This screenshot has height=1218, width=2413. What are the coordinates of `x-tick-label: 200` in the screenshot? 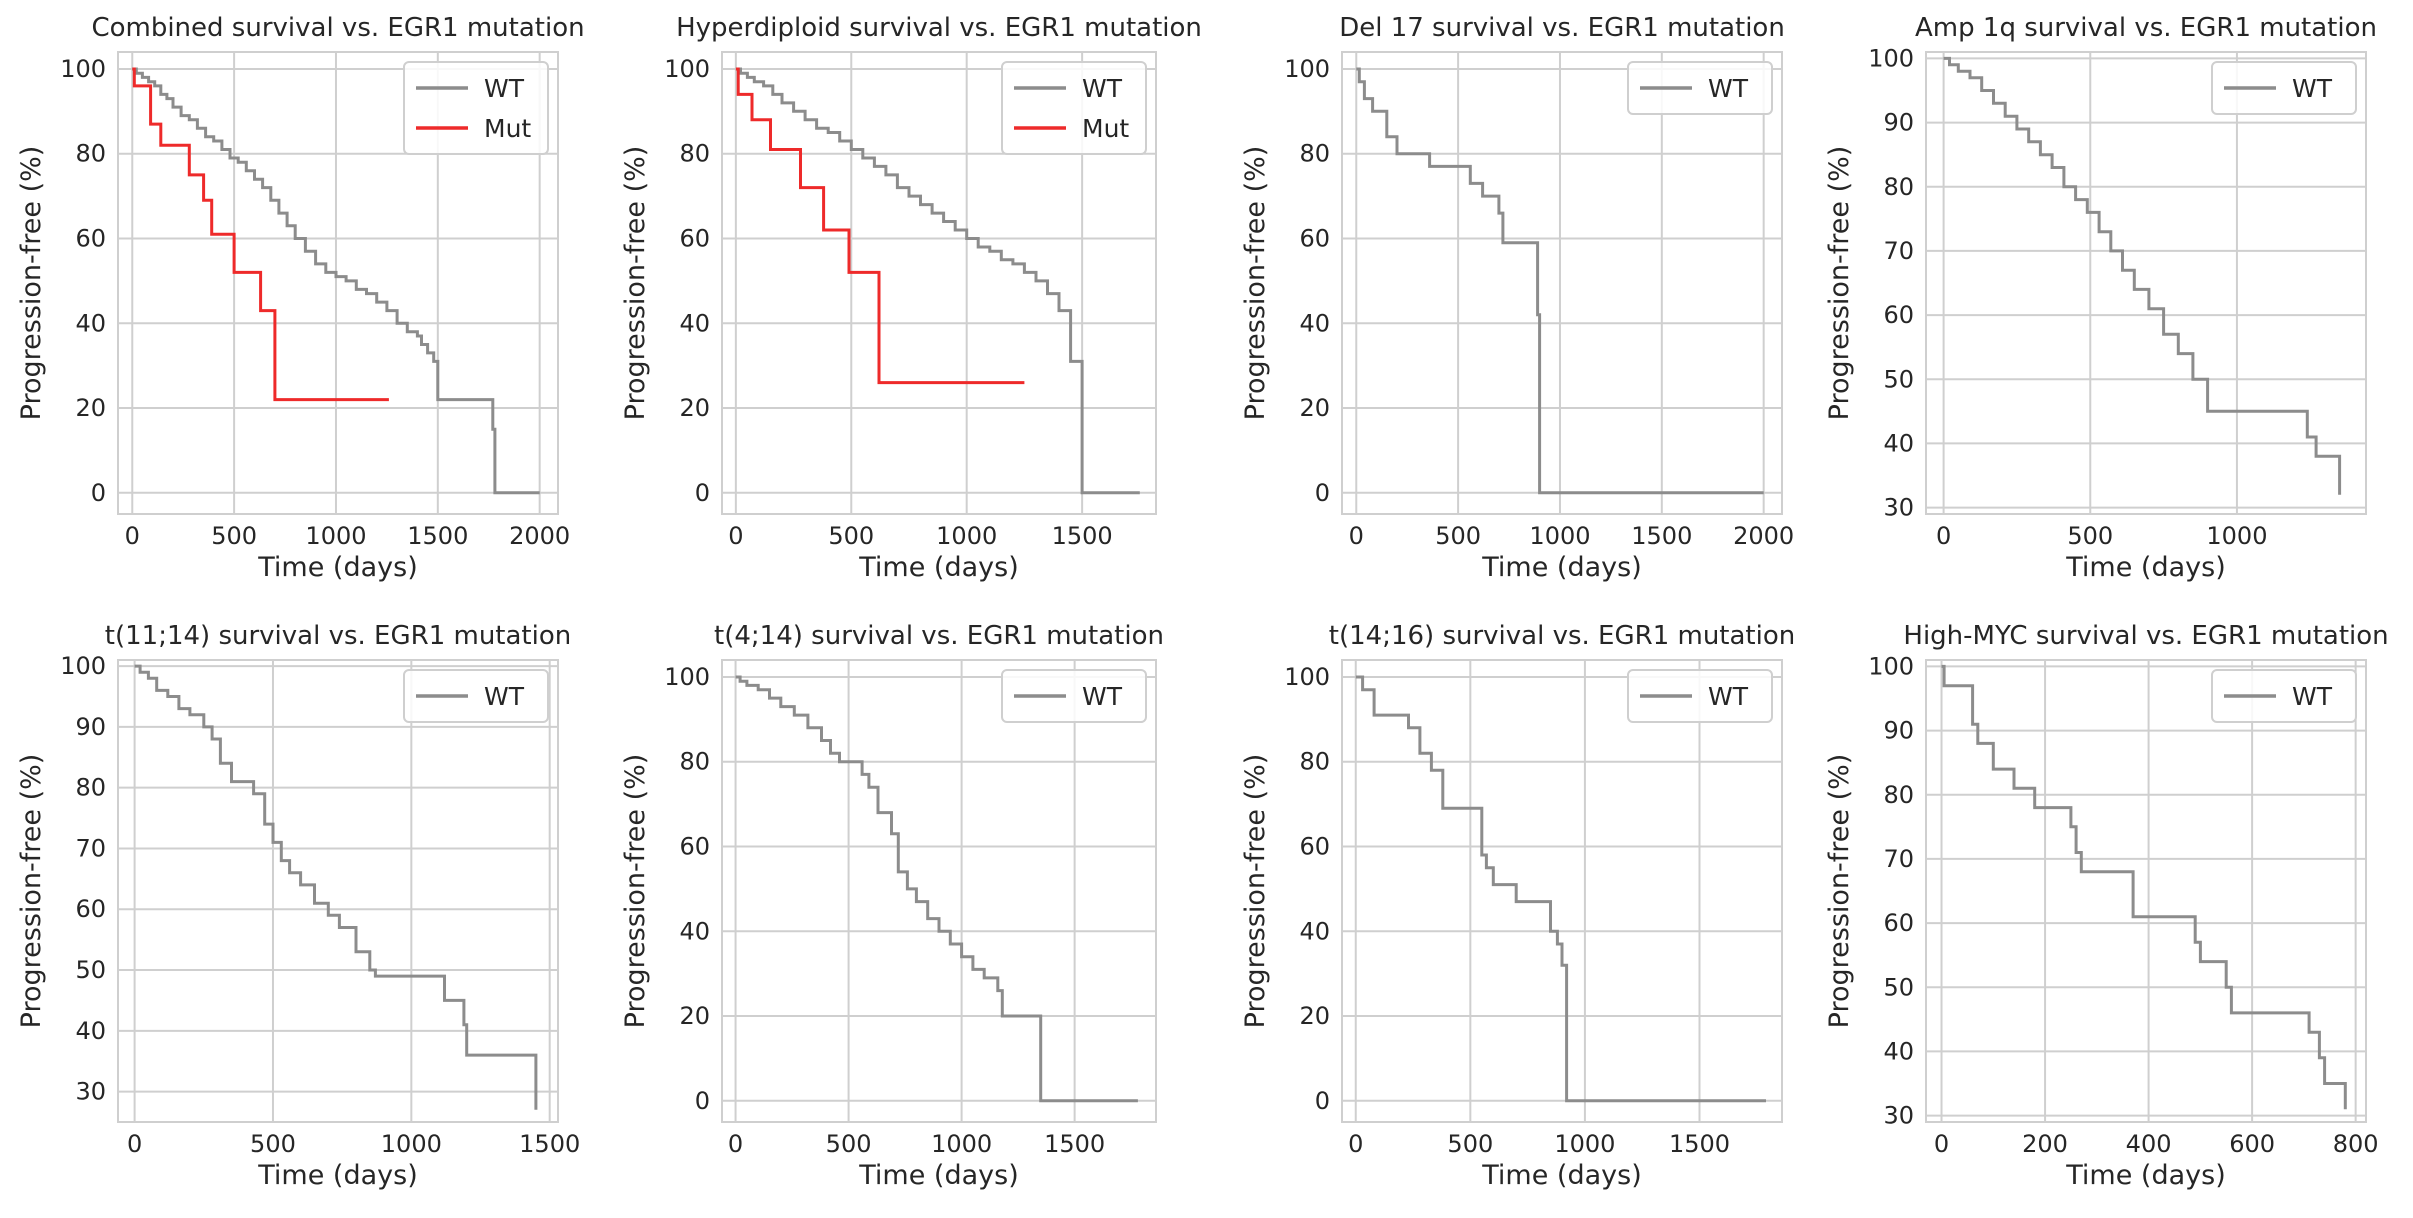 It's located at (2045, 1144).